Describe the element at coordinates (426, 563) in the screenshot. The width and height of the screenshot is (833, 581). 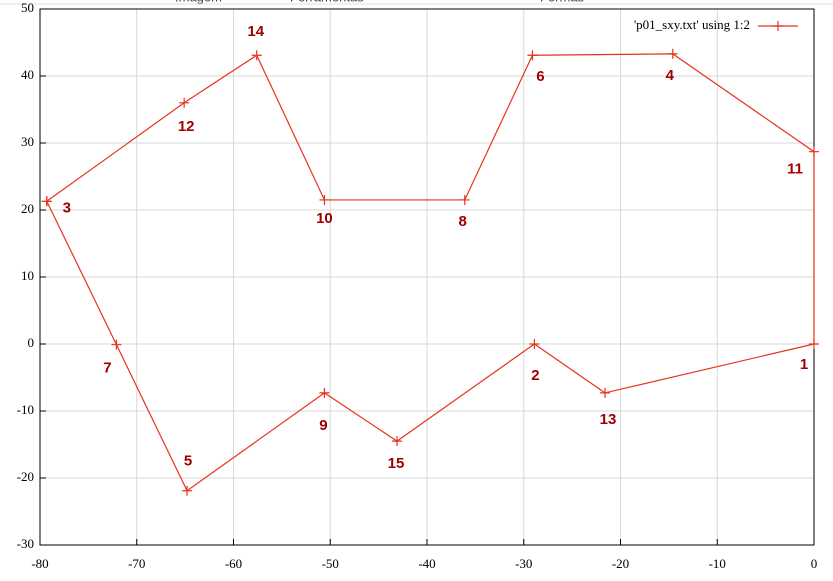
I see `x-tick-label: -40` at that location.